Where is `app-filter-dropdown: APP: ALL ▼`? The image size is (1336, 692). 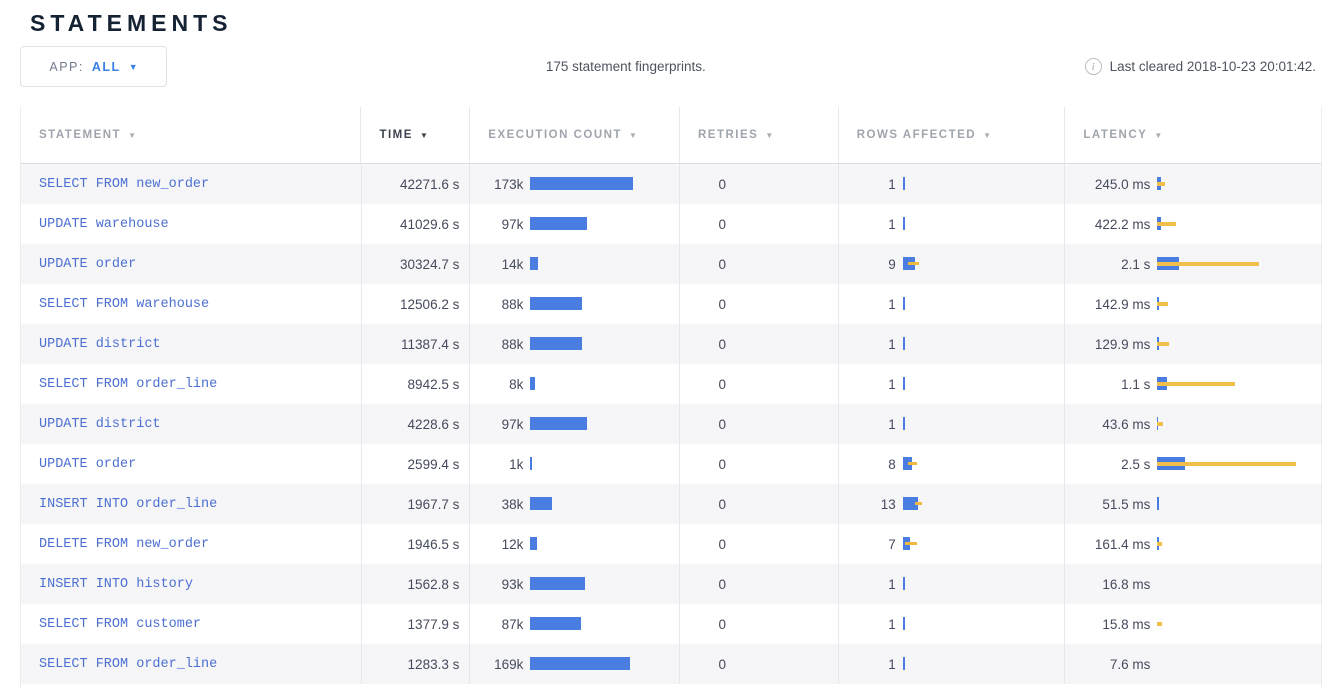
app-filter-dropdown: APP: ALL ▼ is located at coordinates (93, 66).